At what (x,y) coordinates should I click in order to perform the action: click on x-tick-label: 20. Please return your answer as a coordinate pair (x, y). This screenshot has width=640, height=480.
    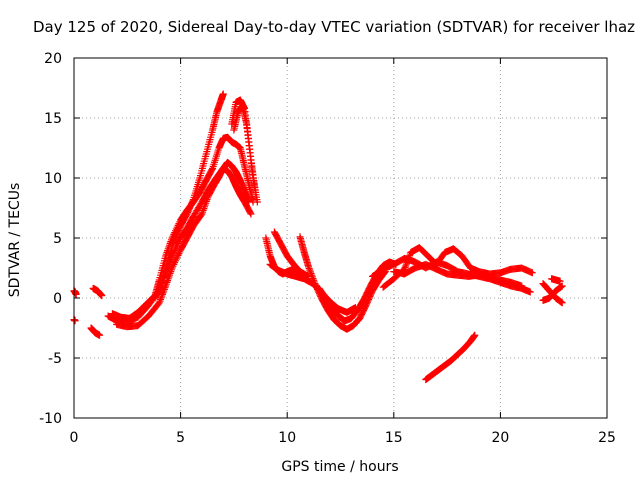
    Looking at the image, I should click on (500, 438).